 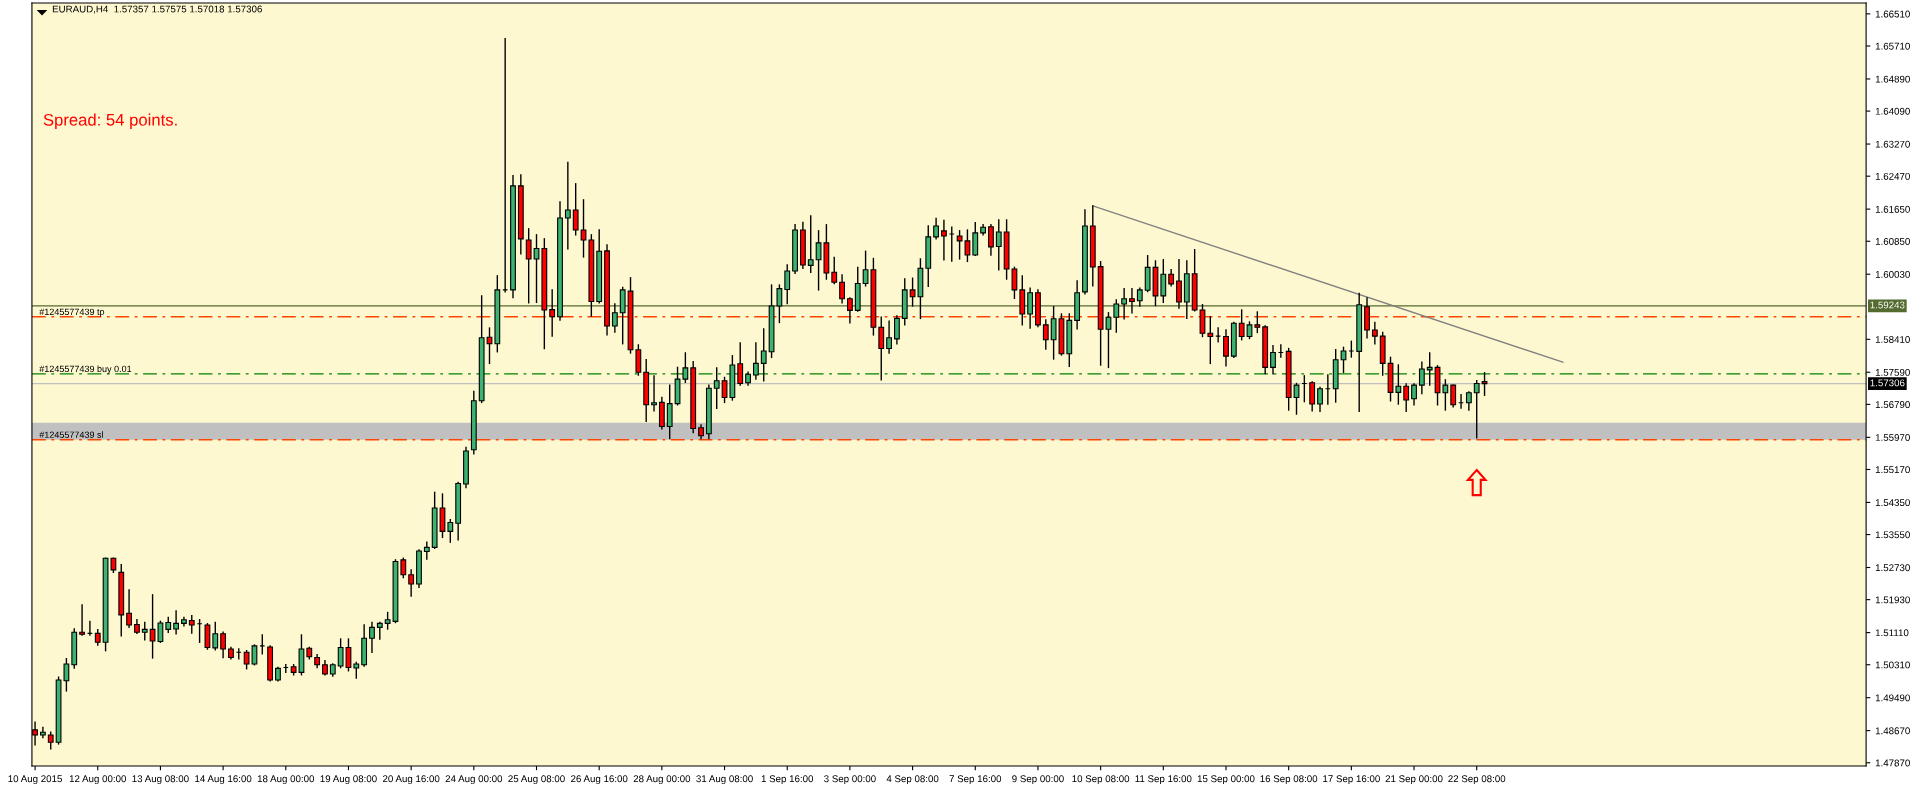 I want to click on x-tick-label: 20 Aug 16:00, so click(x=411, y=780).